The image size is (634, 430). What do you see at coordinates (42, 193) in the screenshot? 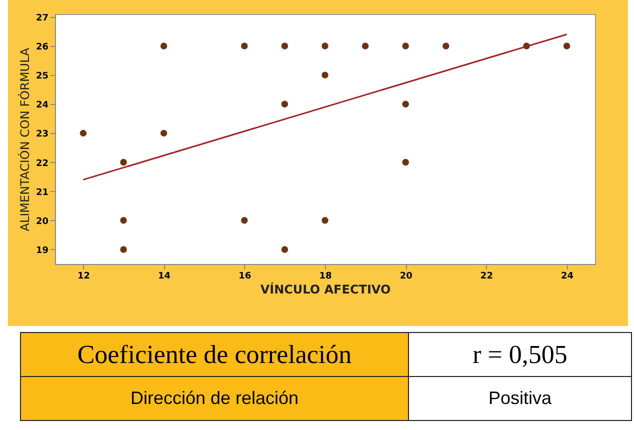
I see `y-tick-label: 21` at bounding box center [42, 193].